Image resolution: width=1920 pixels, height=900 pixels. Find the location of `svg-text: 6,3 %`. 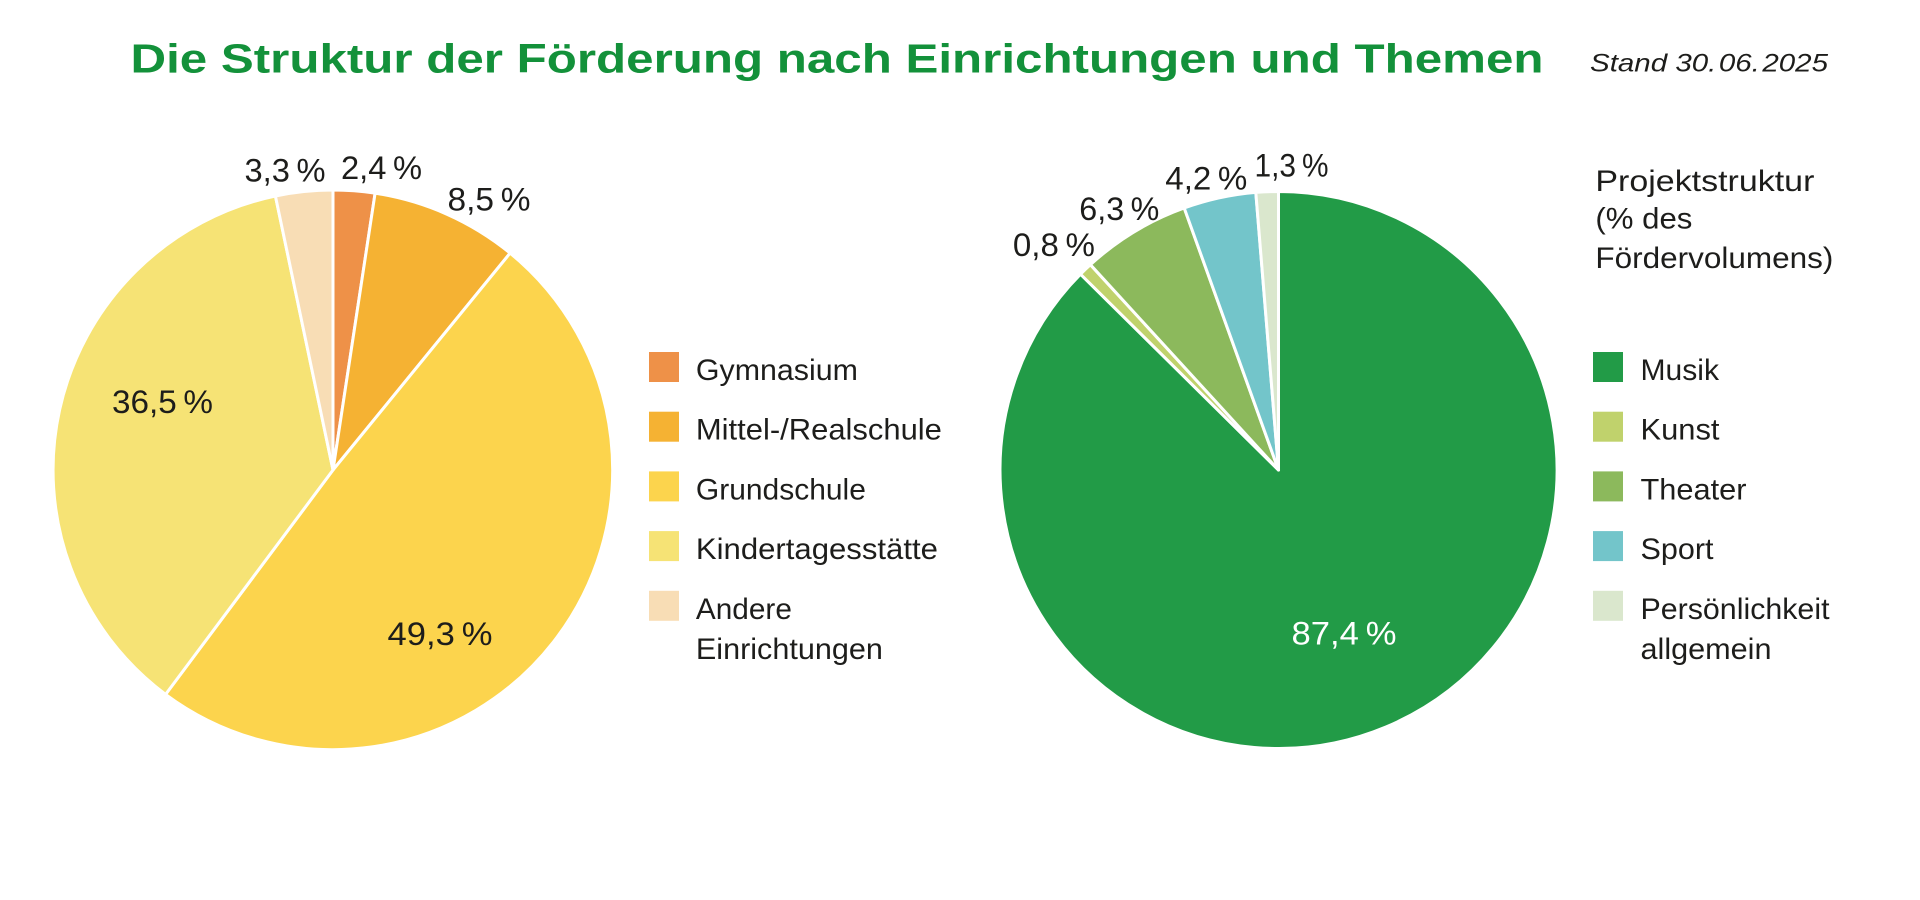

svg-text: 6,3 % is located at coordinates (1119, 209).